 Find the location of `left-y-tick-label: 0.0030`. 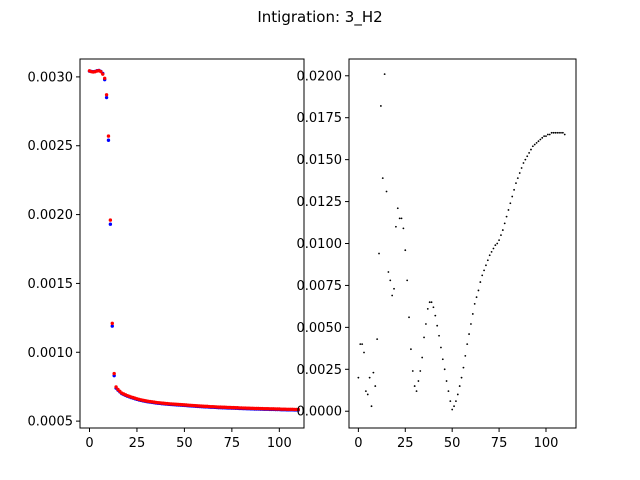

left-y-tick-label: 0.0030 is located at coordinates (51, 77).